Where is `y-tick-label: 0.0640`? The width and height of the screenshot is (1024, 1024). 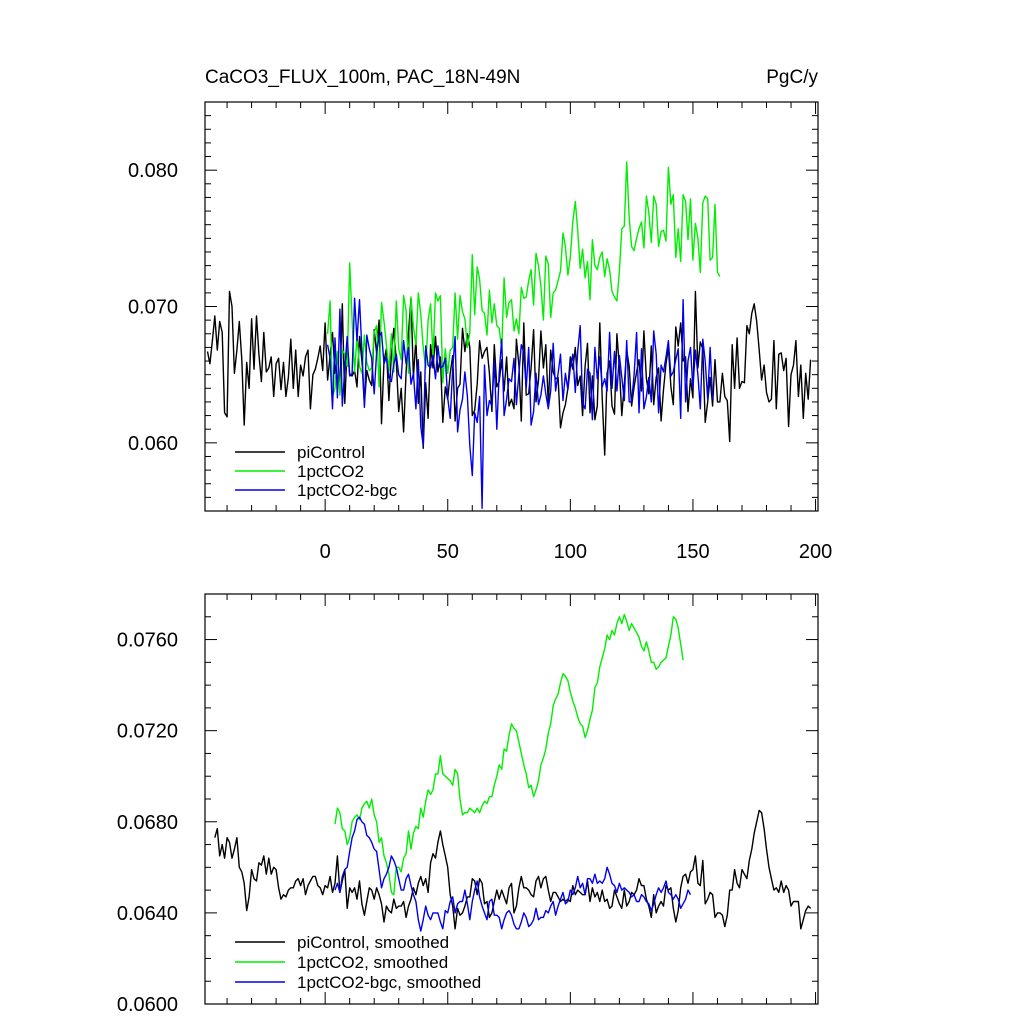 y-tick-label: 0.0640 is located at coordinates (147, 914).